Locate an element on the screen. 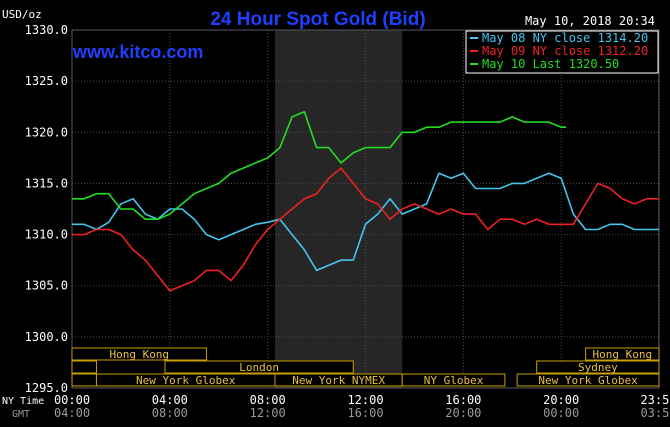 The height and width of the screenshot is (427, 670). gmt-row-label: GMT is located at coordinates (21, 414).